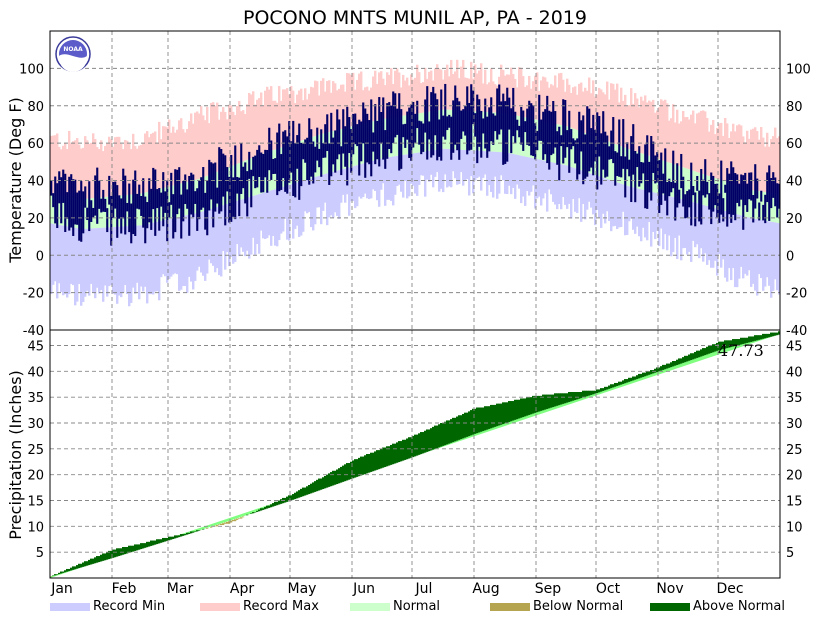 The image size is (830, 620). I want to click on below-normal-segment, so click(227, 522).